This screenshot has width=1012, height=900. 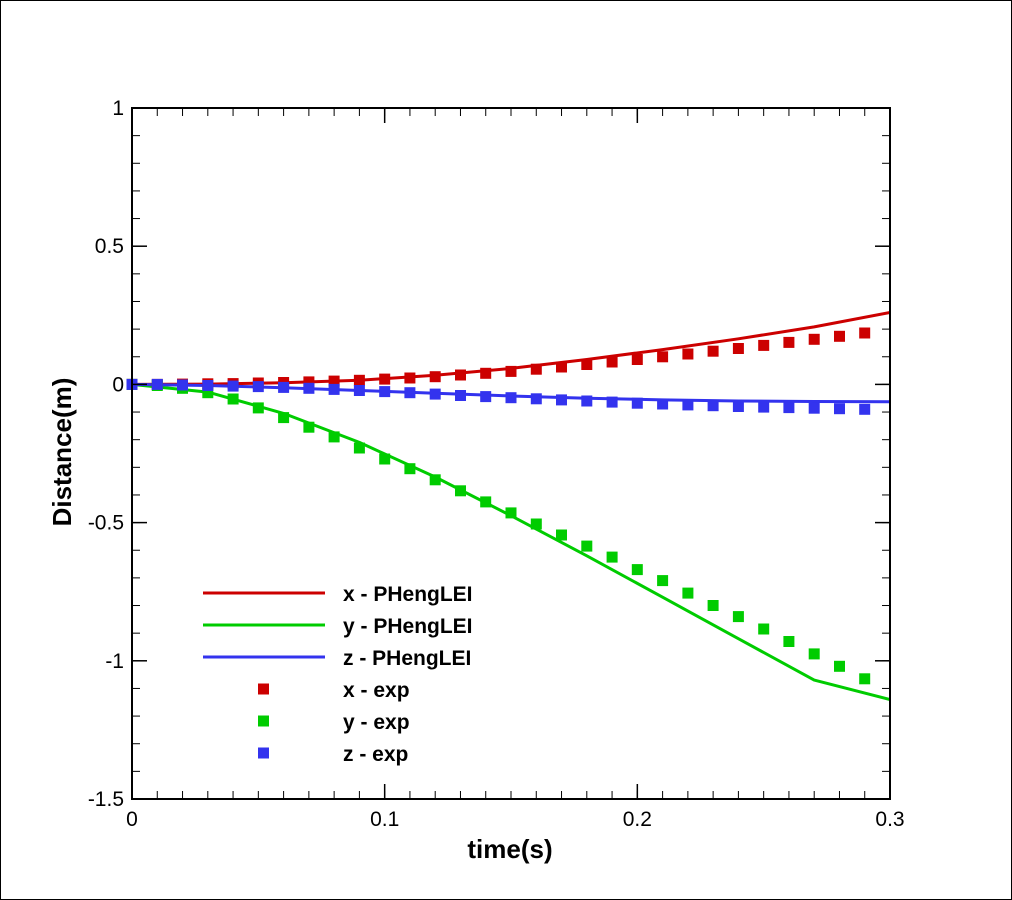 What do you see at coordinates (408, 594) in the screenshot?
I see `legend-label-0: x - PHengLEI` at bounding box center [408, 594].